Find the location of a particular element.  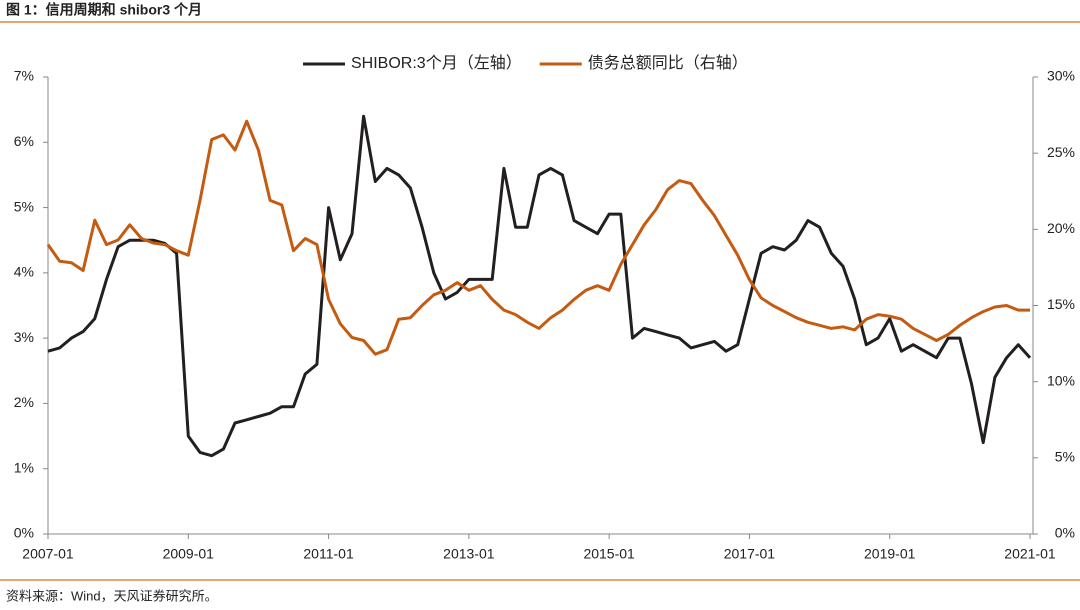

y2-tick-label: 20% is located at coordinates (1061, 228).